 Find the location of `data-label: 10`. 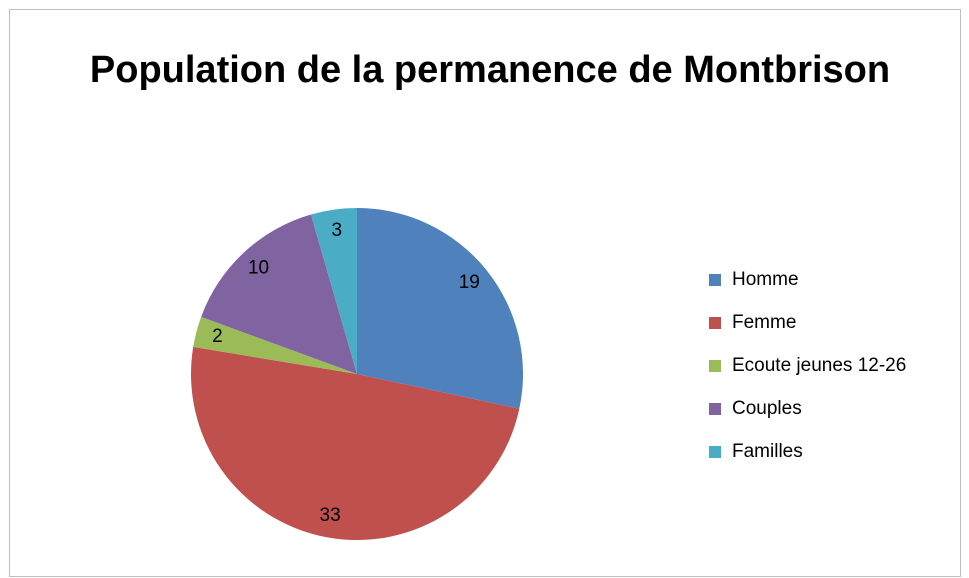

data-label: 10 is located at coordinates (258, 267).